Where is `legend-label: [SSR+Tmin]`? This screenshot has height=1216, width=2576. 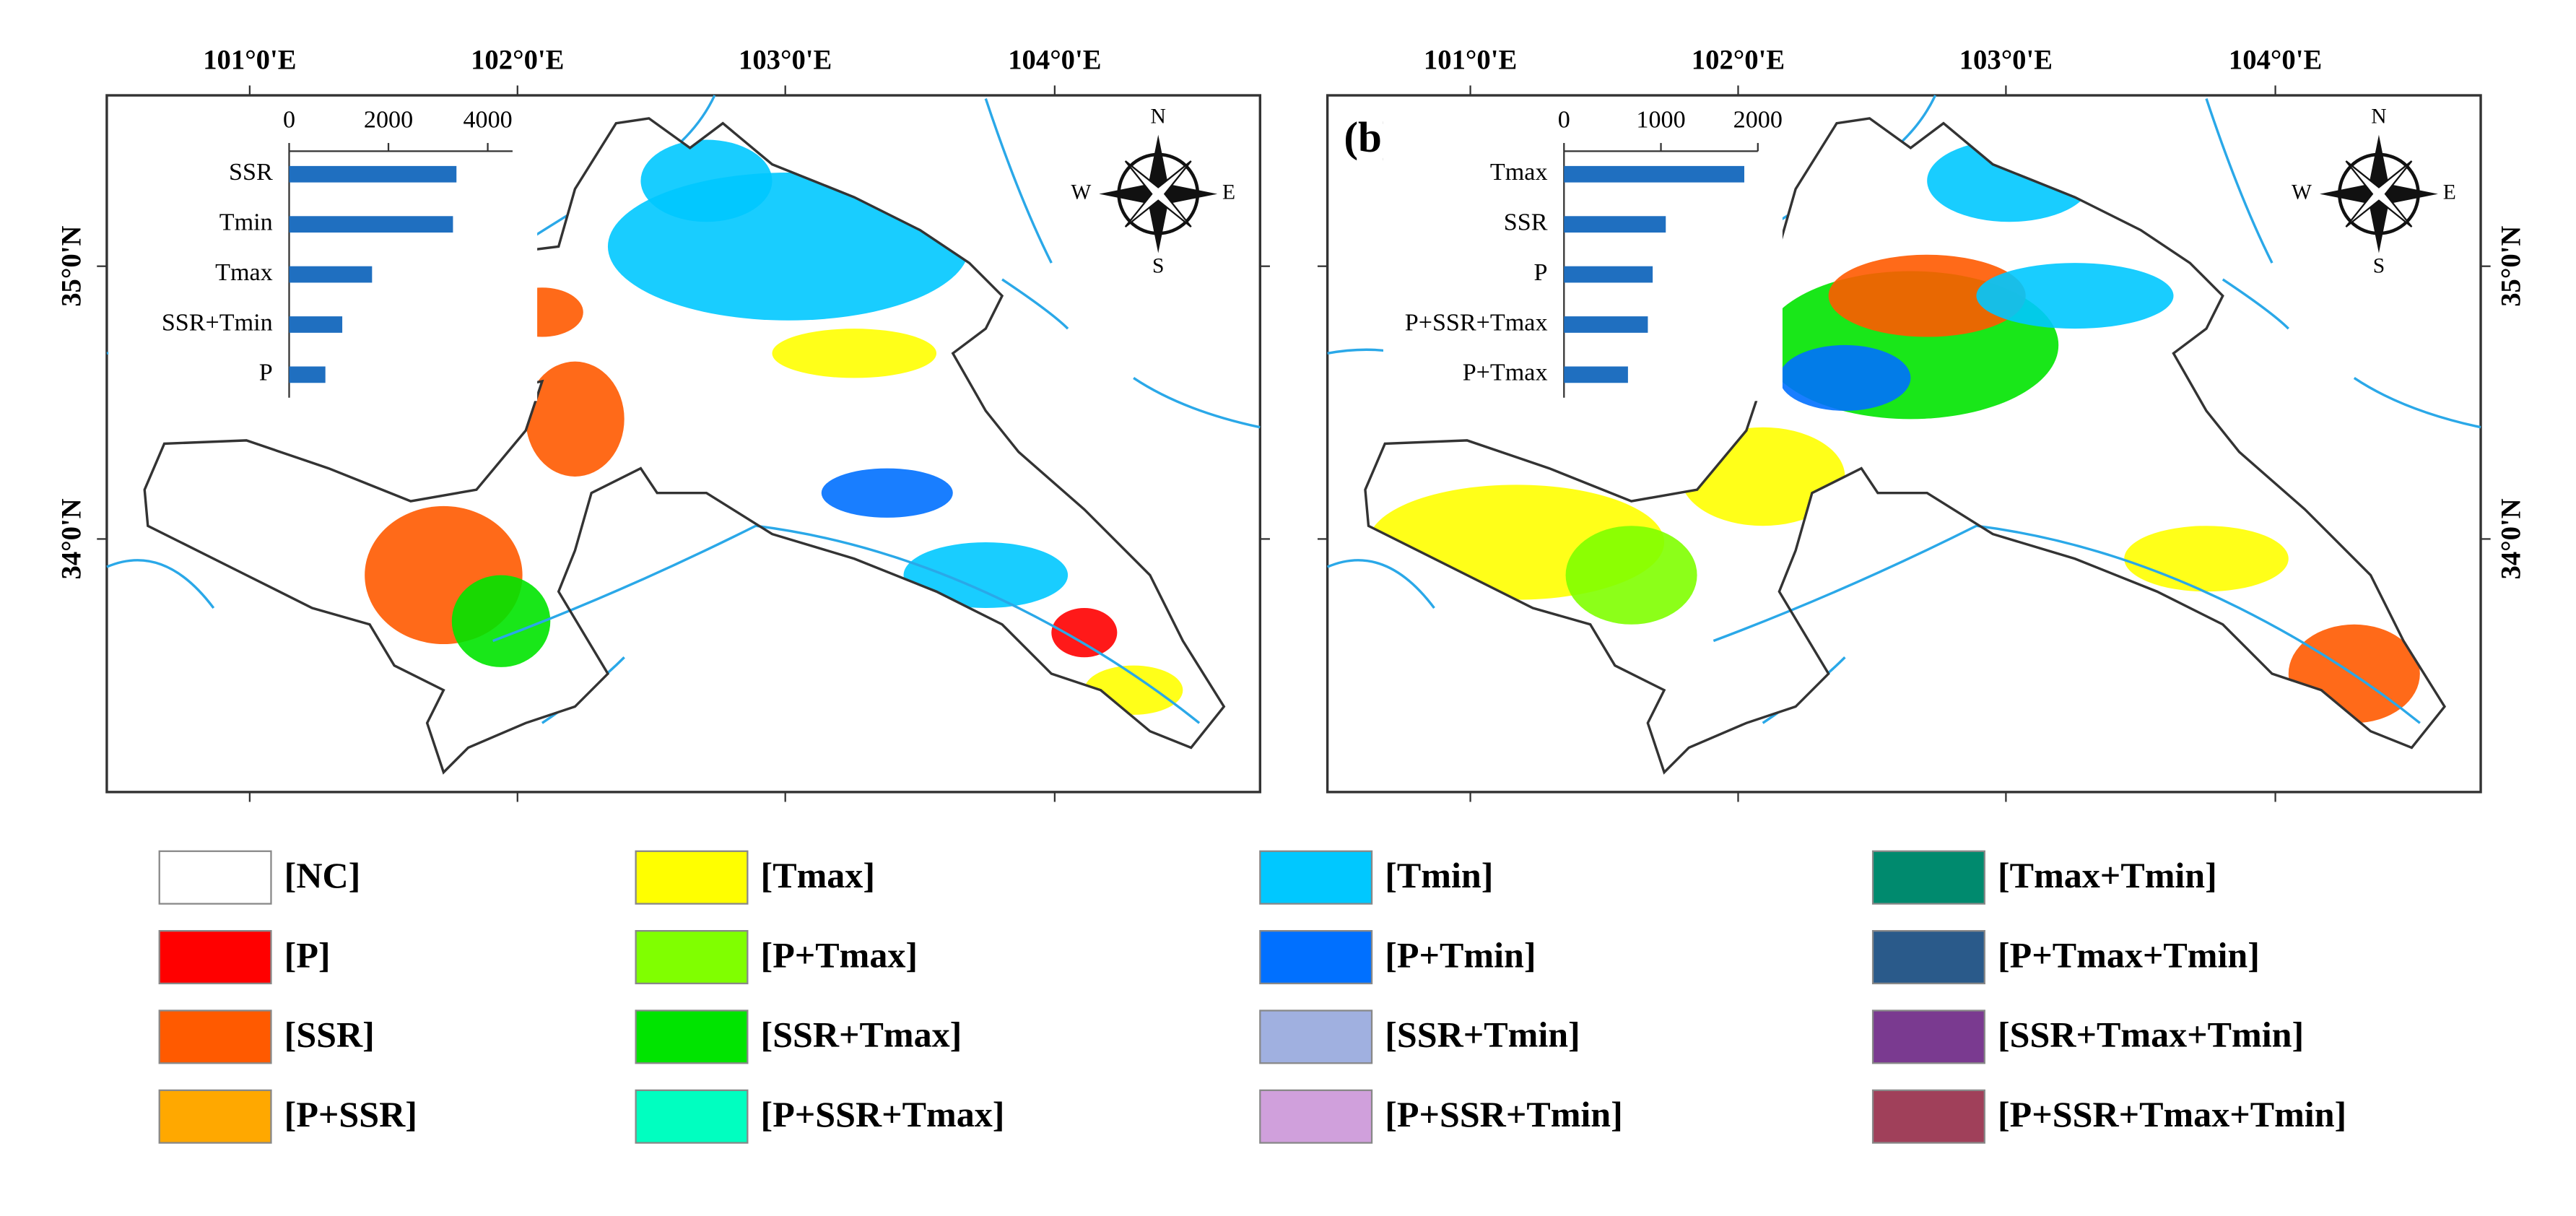
legend-label: [SSR+Tmin] is located at coordinates (1482, 1035).